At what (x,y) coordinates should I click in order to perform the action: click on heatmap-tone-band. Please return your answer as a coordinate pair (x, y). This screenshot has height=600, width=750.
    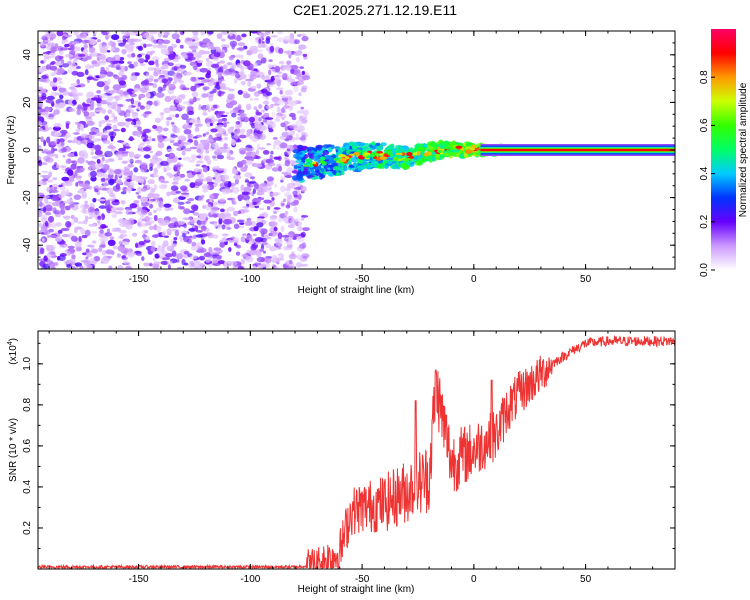
    Looking at the image, I should click on (577, 150).